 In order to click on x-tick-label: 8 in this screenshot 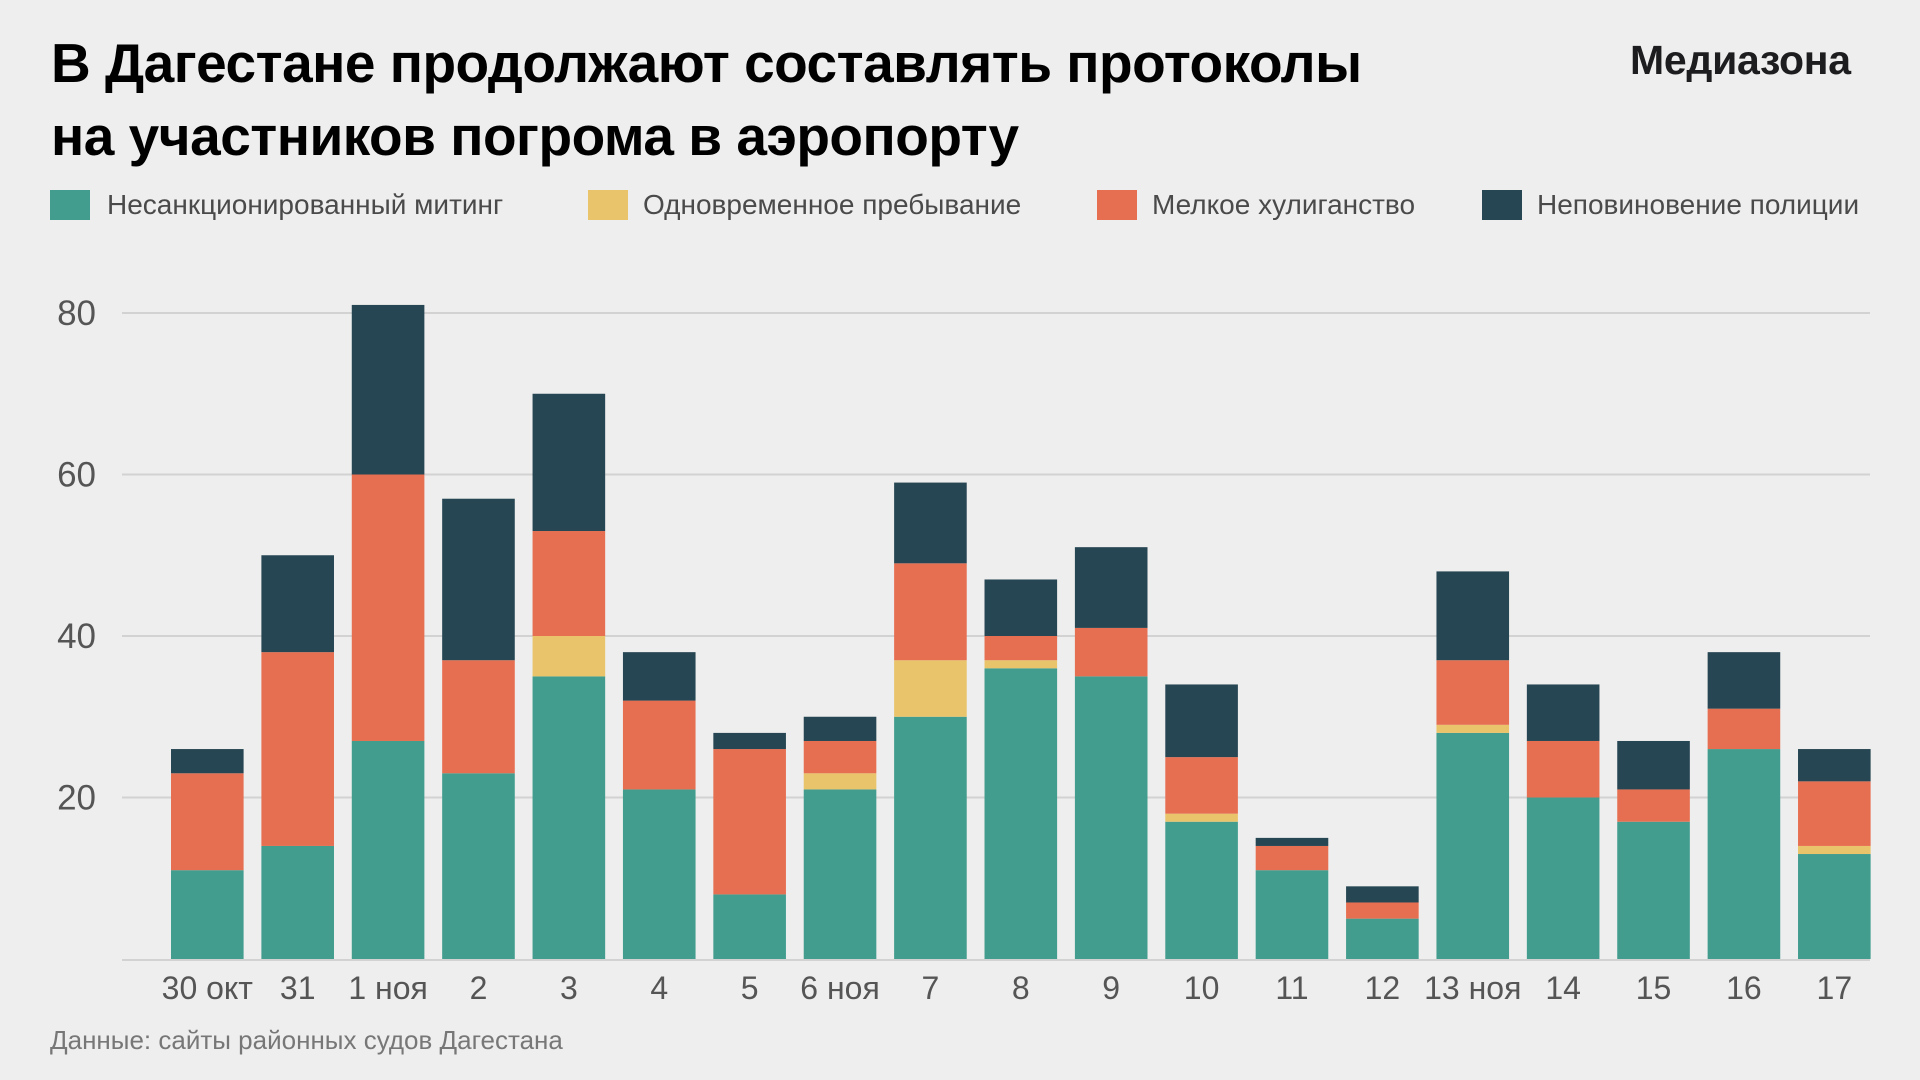, I will do `click(1021, 988)`.